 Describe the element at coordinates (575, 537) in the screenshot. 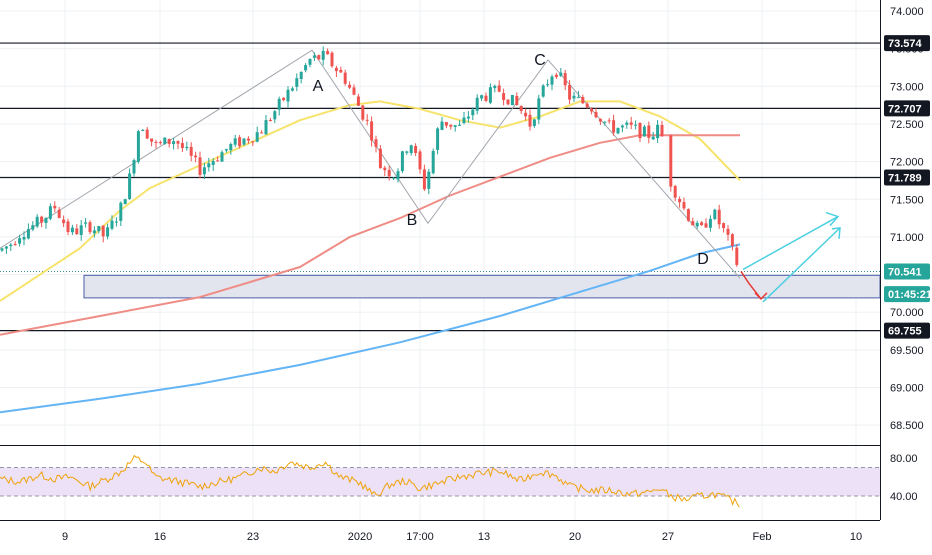

I see `time-tick-label: 20` at that location.